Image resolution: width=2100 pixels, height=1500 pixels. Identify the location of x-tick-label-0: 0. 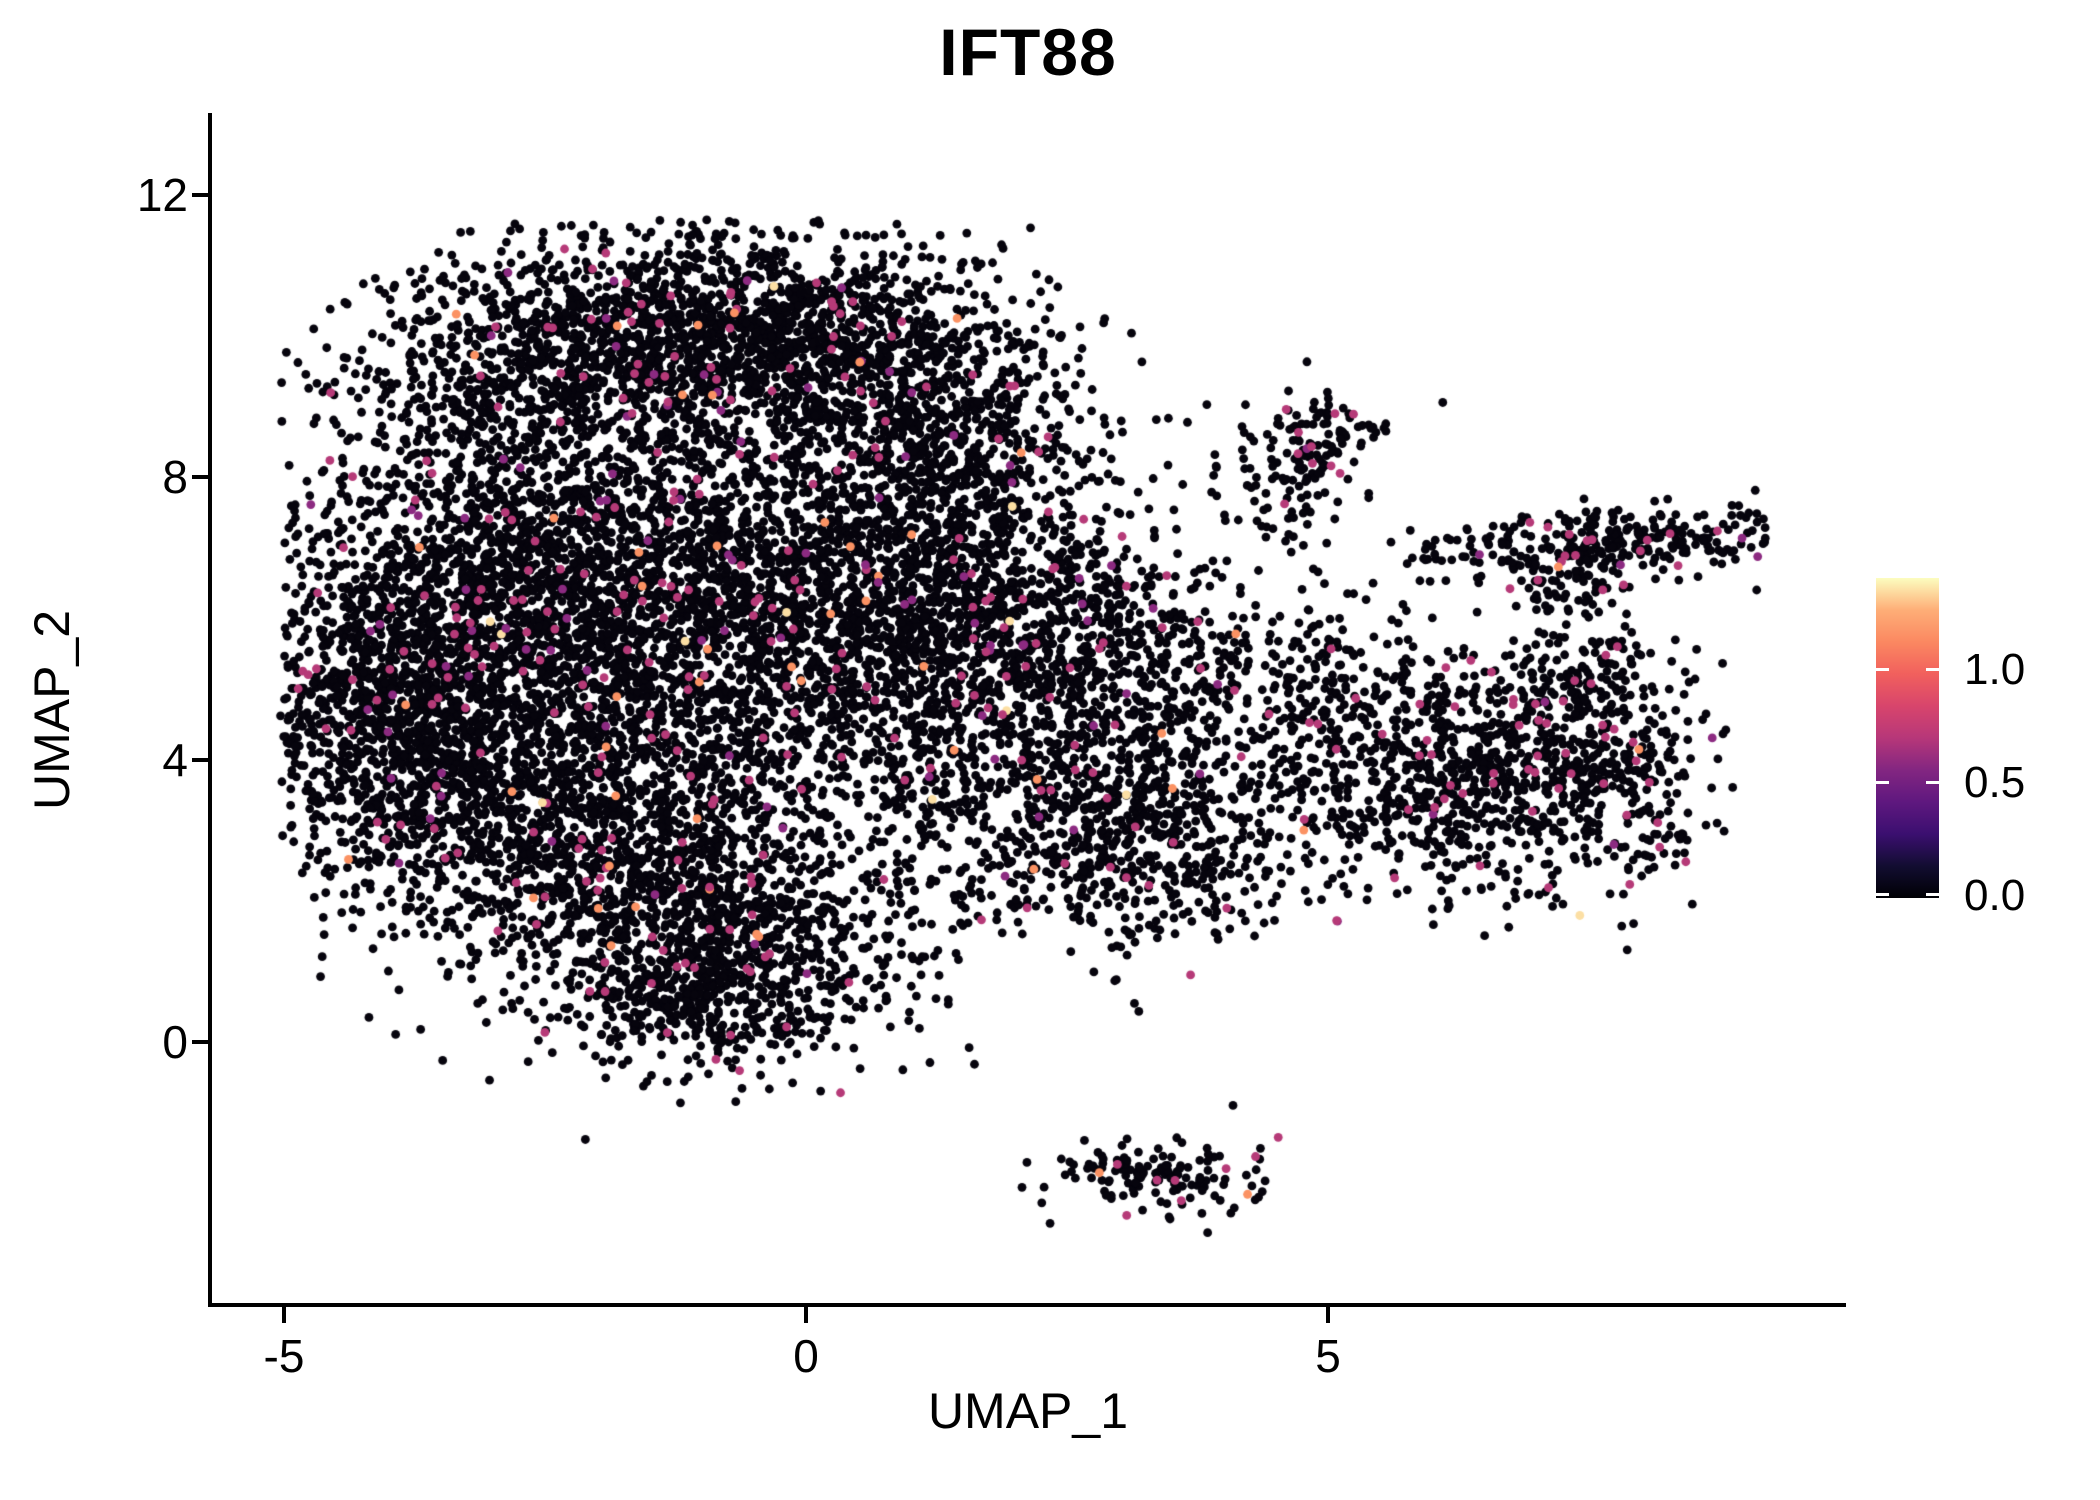
(806, 1356).